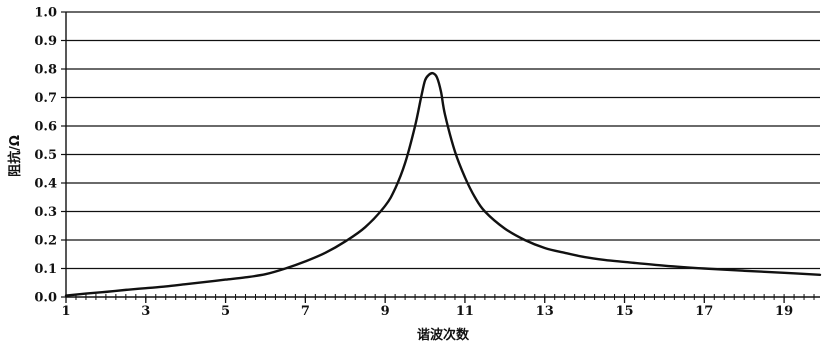 The image size is (823, 347). What do you see at coordinates (45, 41) in the screenshot?
I see `y-tick-label: 0.9` at bounding box center [45, 41].